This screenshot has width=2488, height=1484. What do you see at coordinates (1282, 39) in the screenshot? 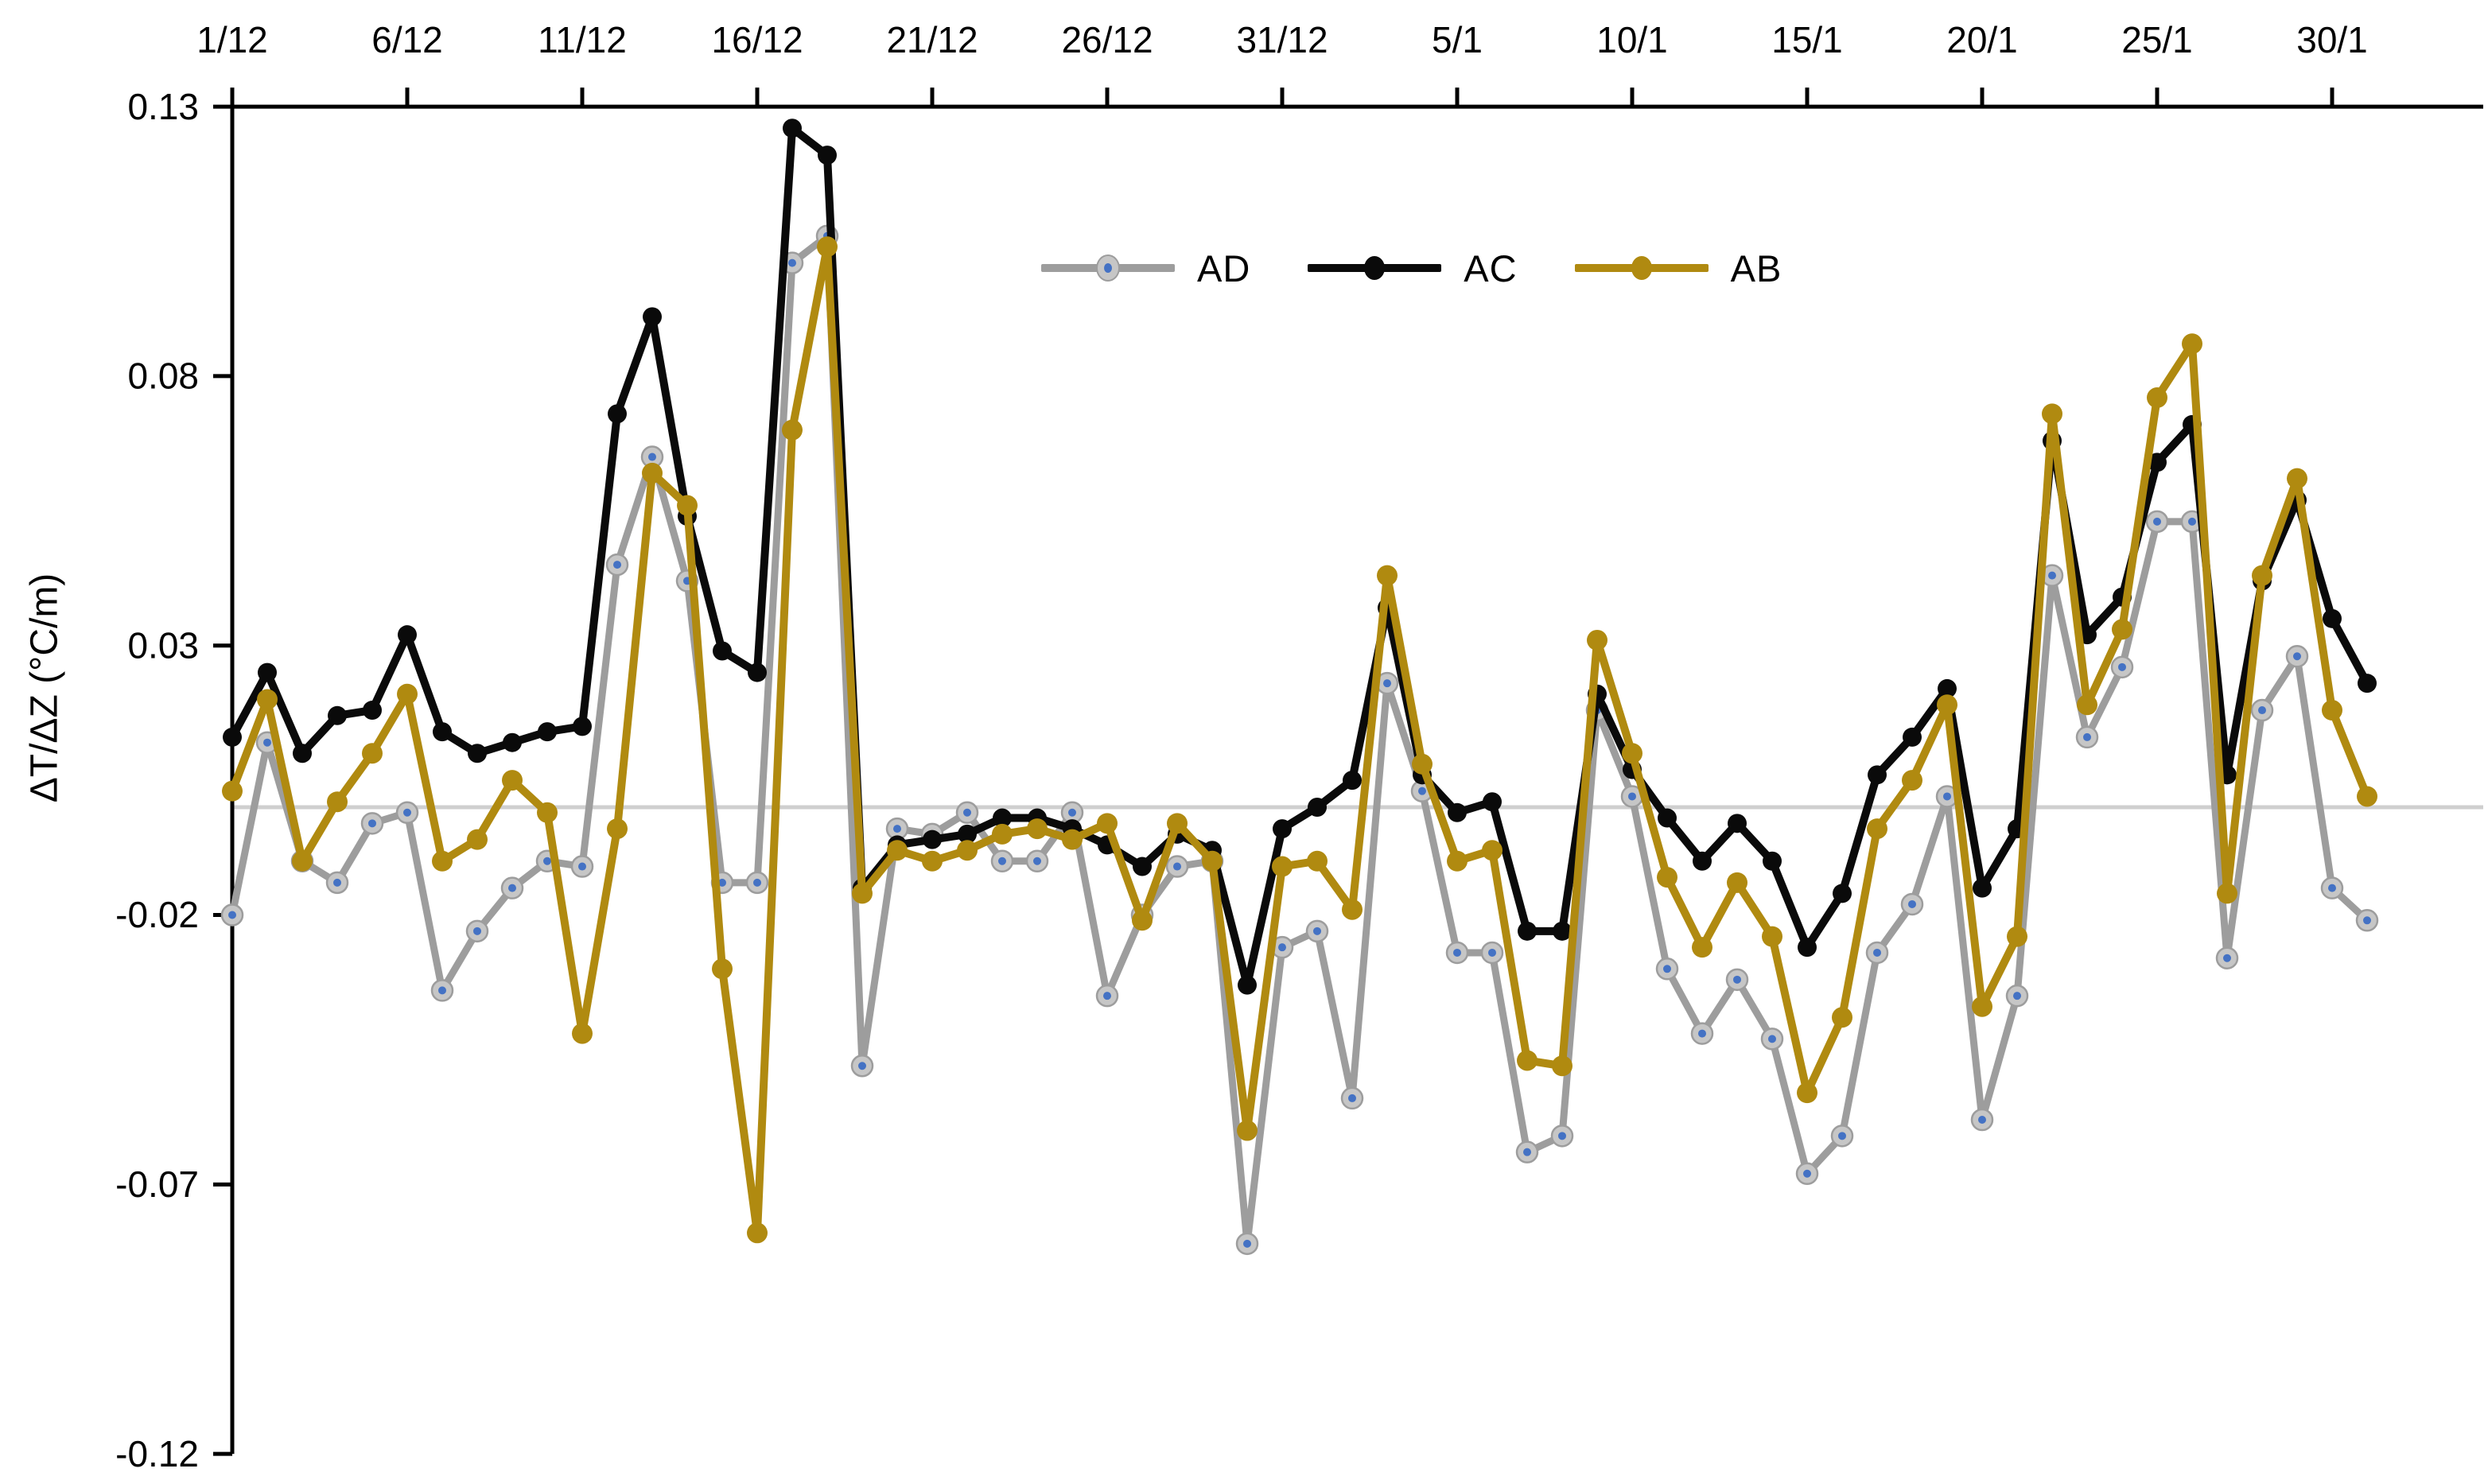
I see `x-tick-label: 31/12` at bounding box center [1282, 39].